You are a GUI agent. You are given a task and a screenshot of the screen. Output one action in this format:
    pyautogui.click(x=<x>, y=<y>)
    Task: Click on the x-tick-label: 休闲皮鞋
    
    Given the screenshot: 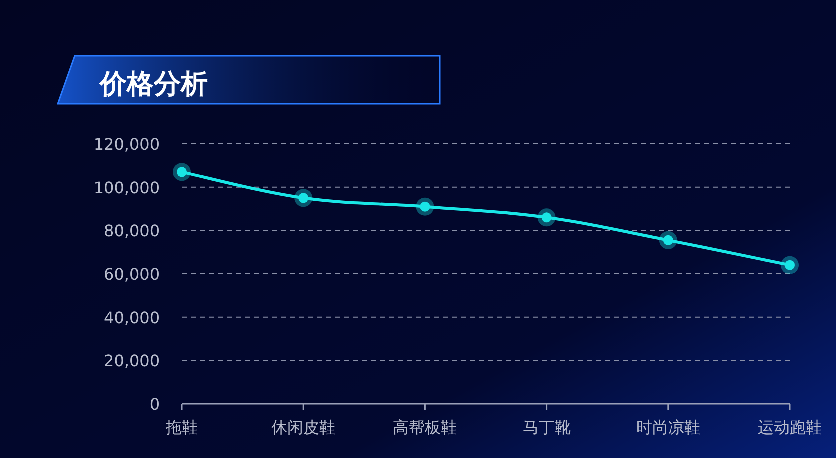 What is the action you would take?
    pyautogui.click(x=304, y=427)
    